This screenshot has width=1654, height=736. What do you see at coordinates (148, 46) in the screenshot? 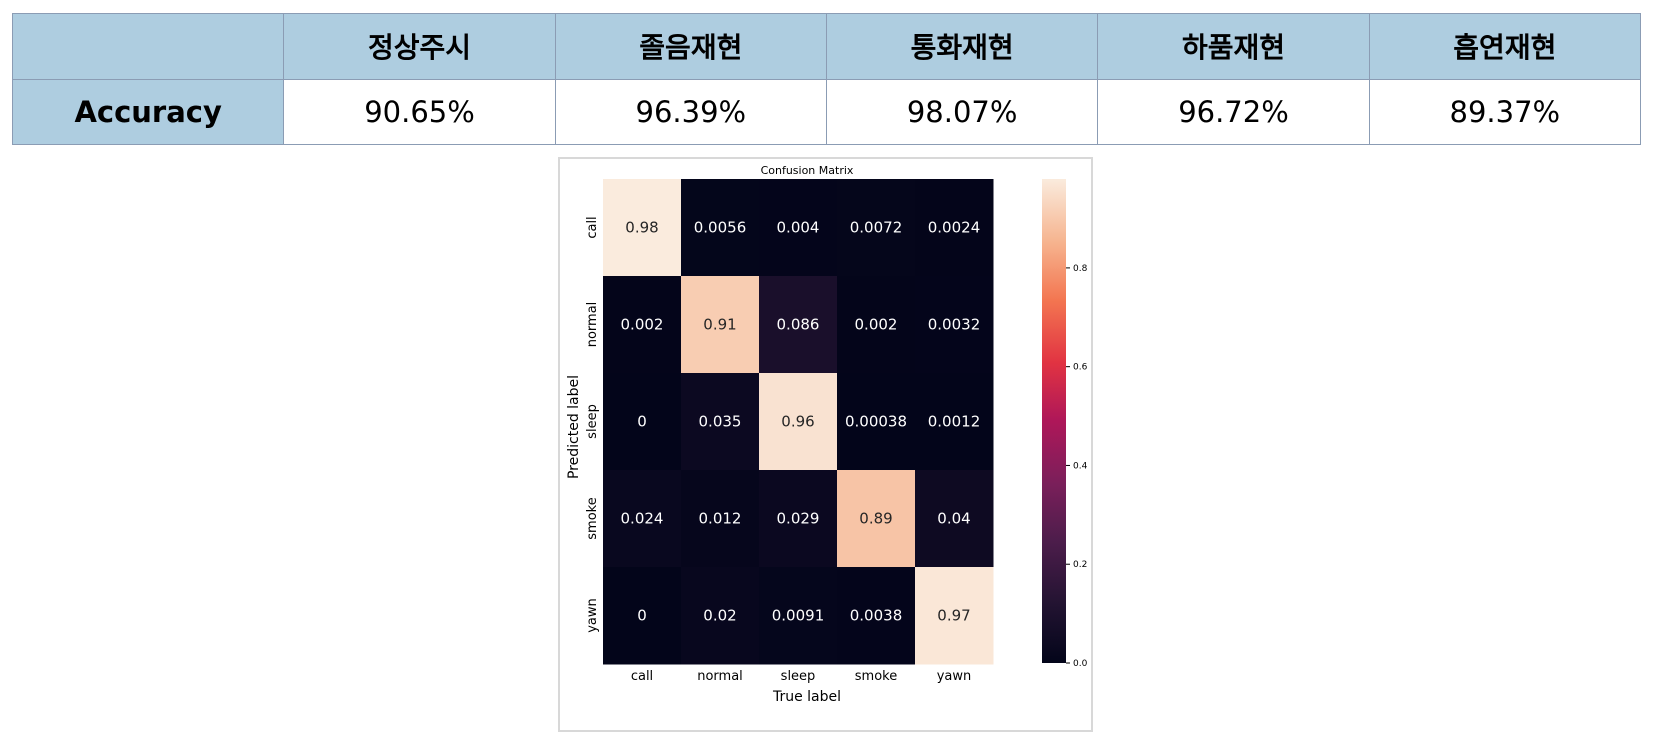
I see `header-cell-empty` at bounding box center [148, 46].